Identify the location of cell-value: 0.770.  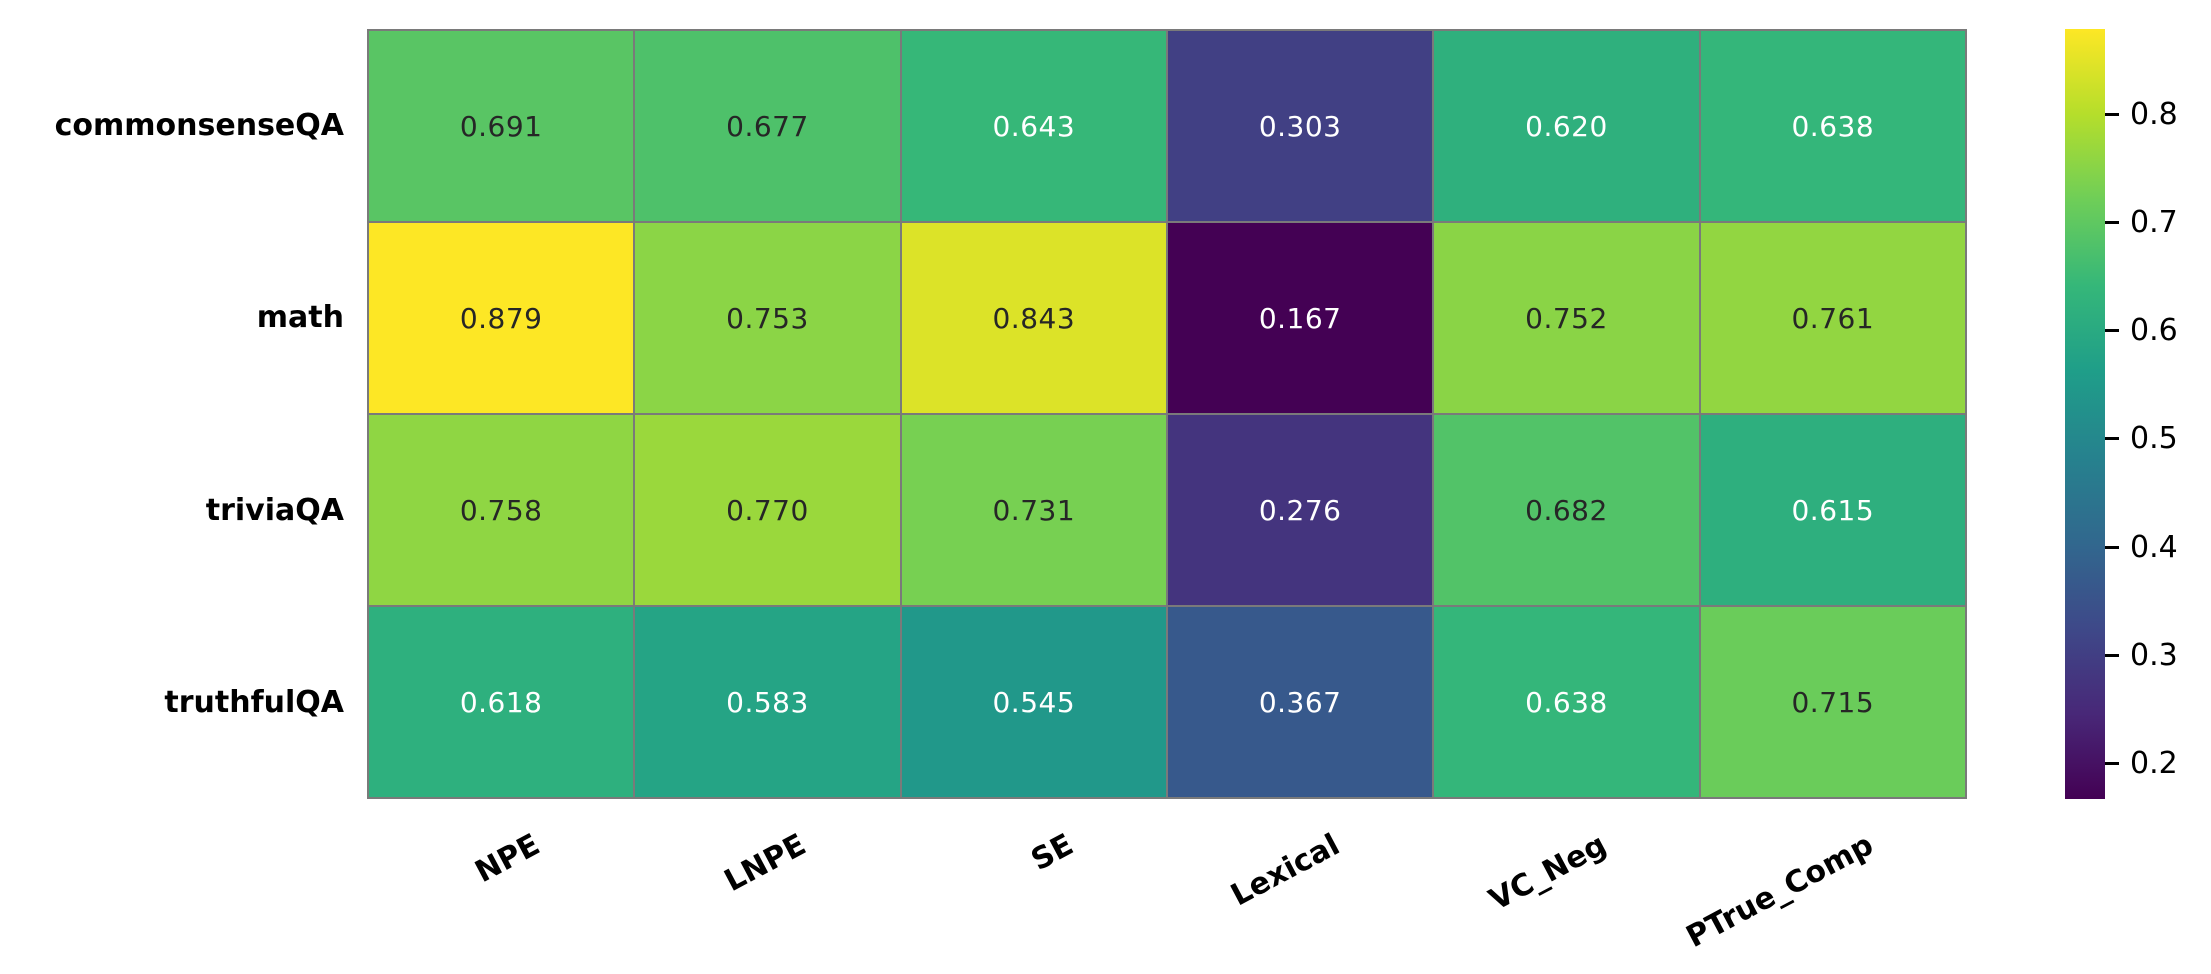
(767, 510).